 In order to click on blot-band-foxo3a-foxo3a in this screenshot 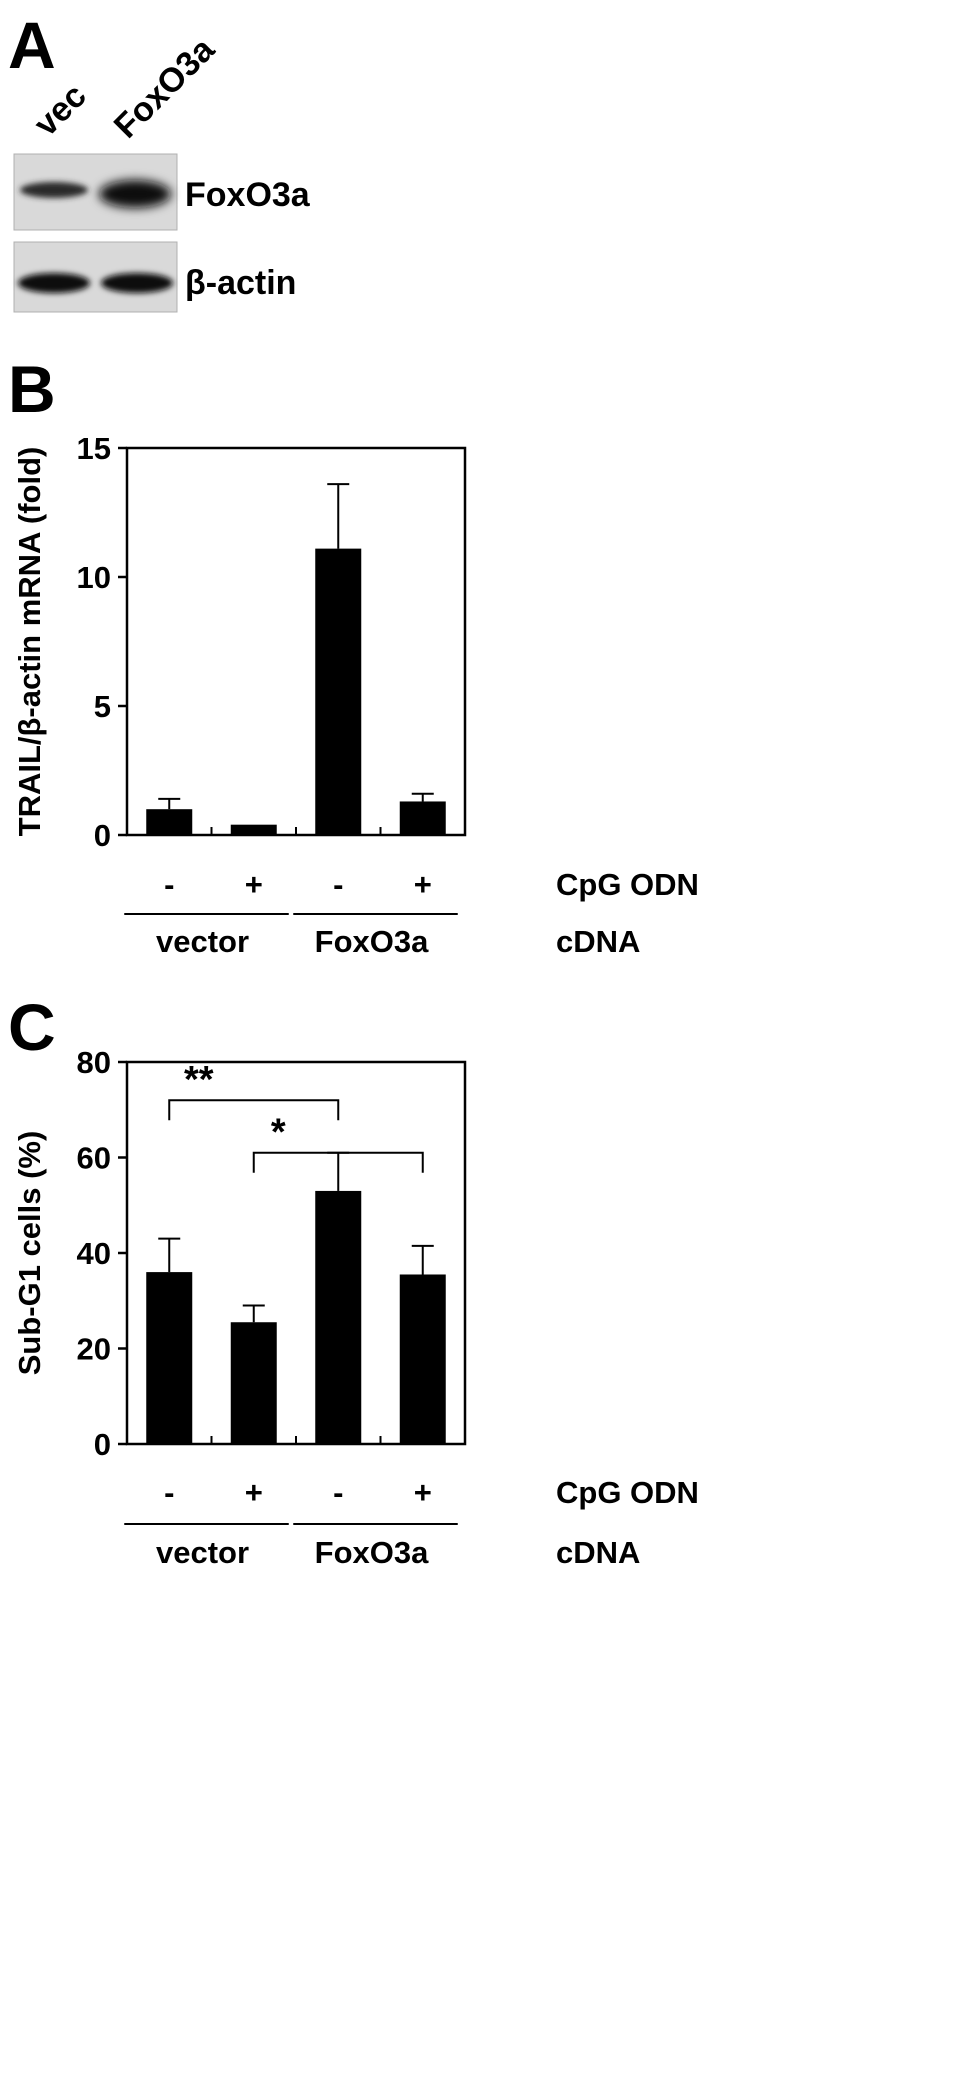, I will do `click(135, 194)`.